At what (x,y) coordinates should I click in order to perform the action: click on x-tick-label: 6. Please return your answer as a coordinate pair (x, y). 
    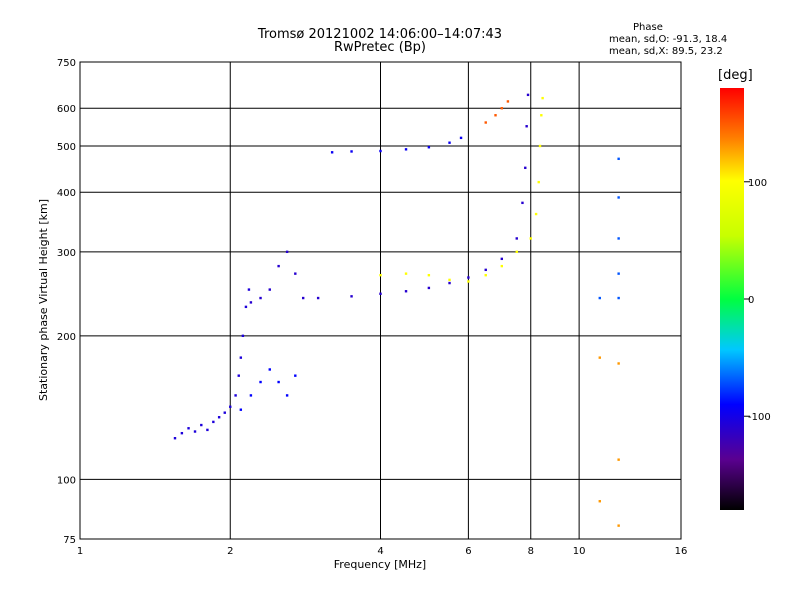
    Looking at the image, I should click on (468, 551).